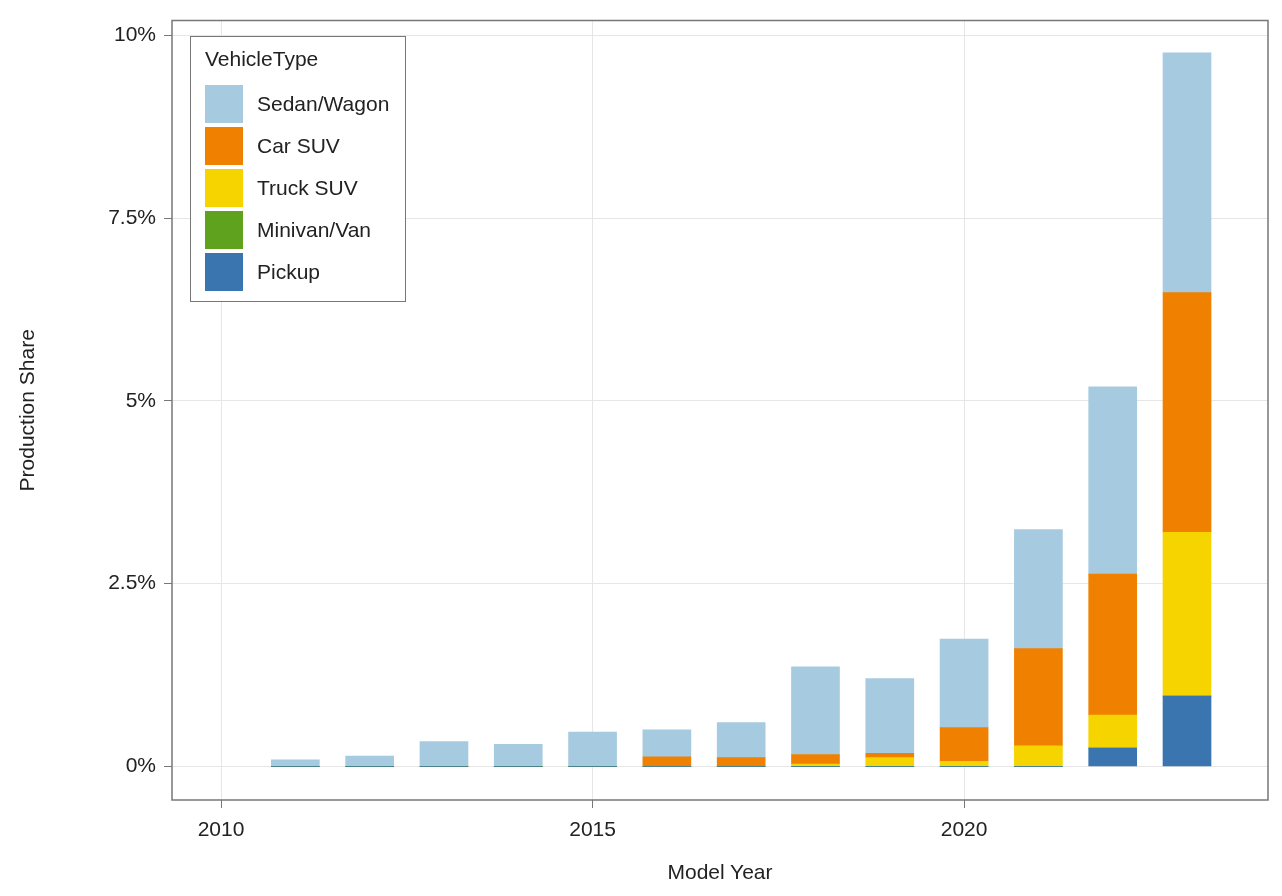 The height and width of the screenshot is (896, 1282). I want to click on y-tick-label: 10%, so click(134, 34).